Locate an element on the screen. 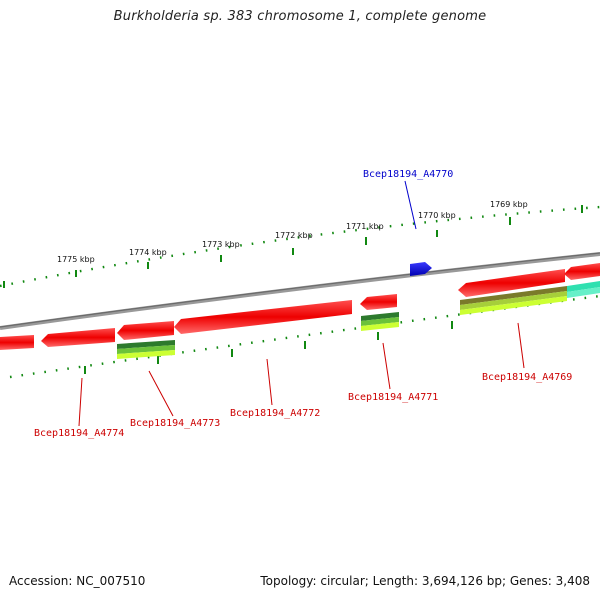 The image size is (600, 600). inner-major-ticks is located at coordinates (268, 347).